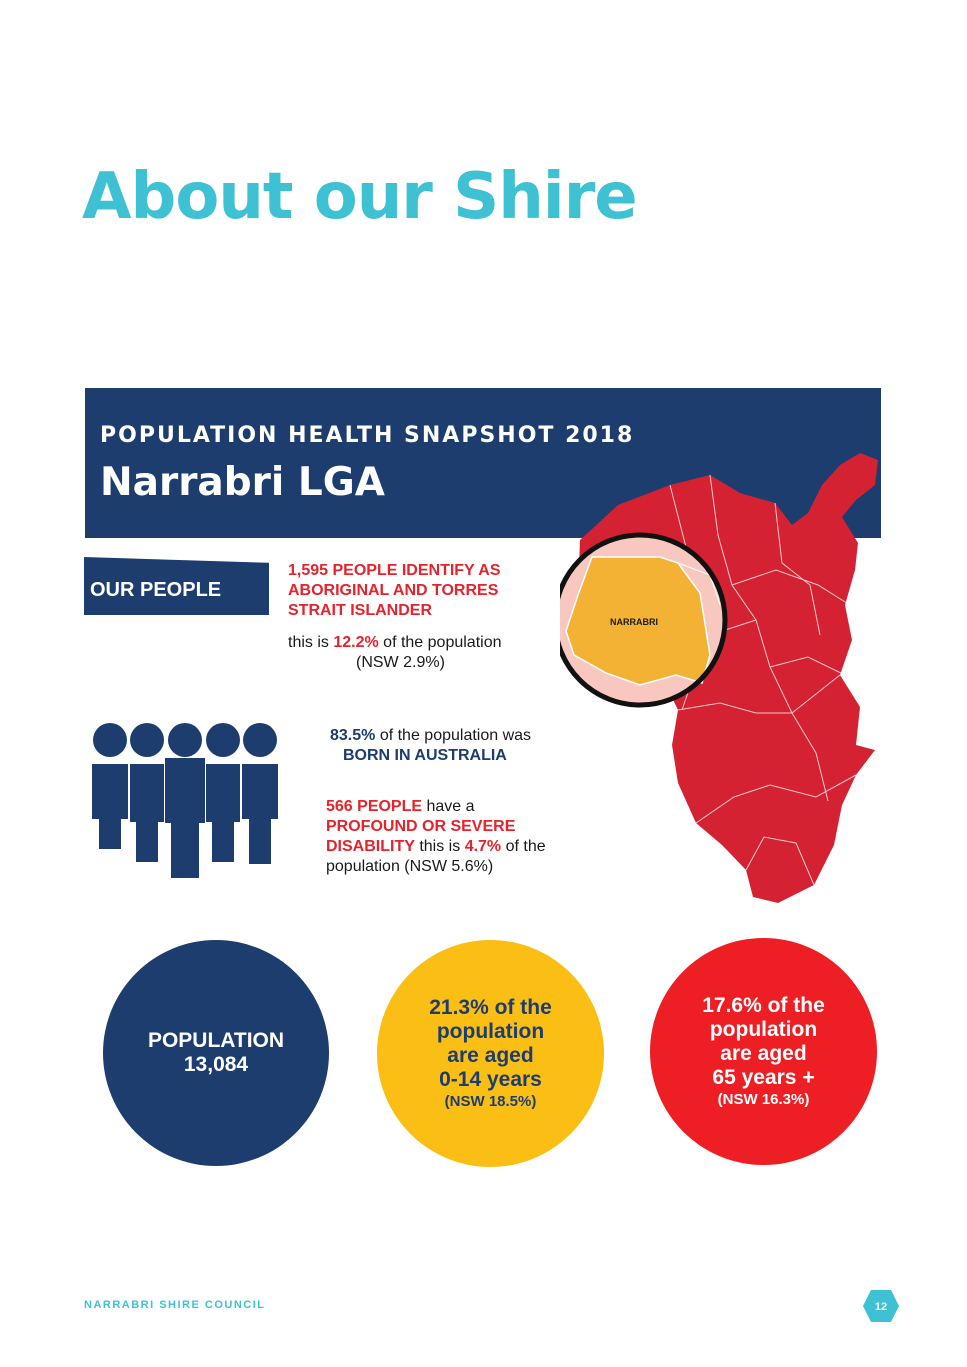 The height and width of the screenshot is (1367, 967). Describe the element at coordinates (374, 806) in the screenshot. I see `disability-count: 566 PEOPLE` at that location.